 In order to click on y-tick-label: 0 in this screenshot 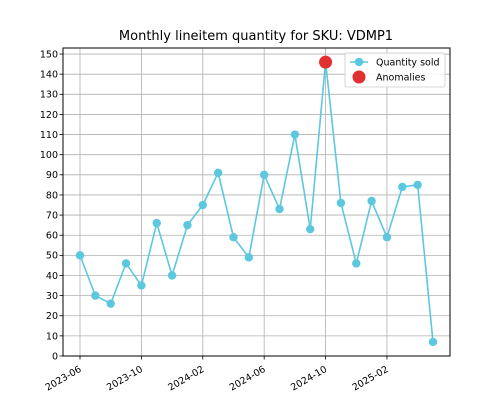, I will do `click(55, 356)`.